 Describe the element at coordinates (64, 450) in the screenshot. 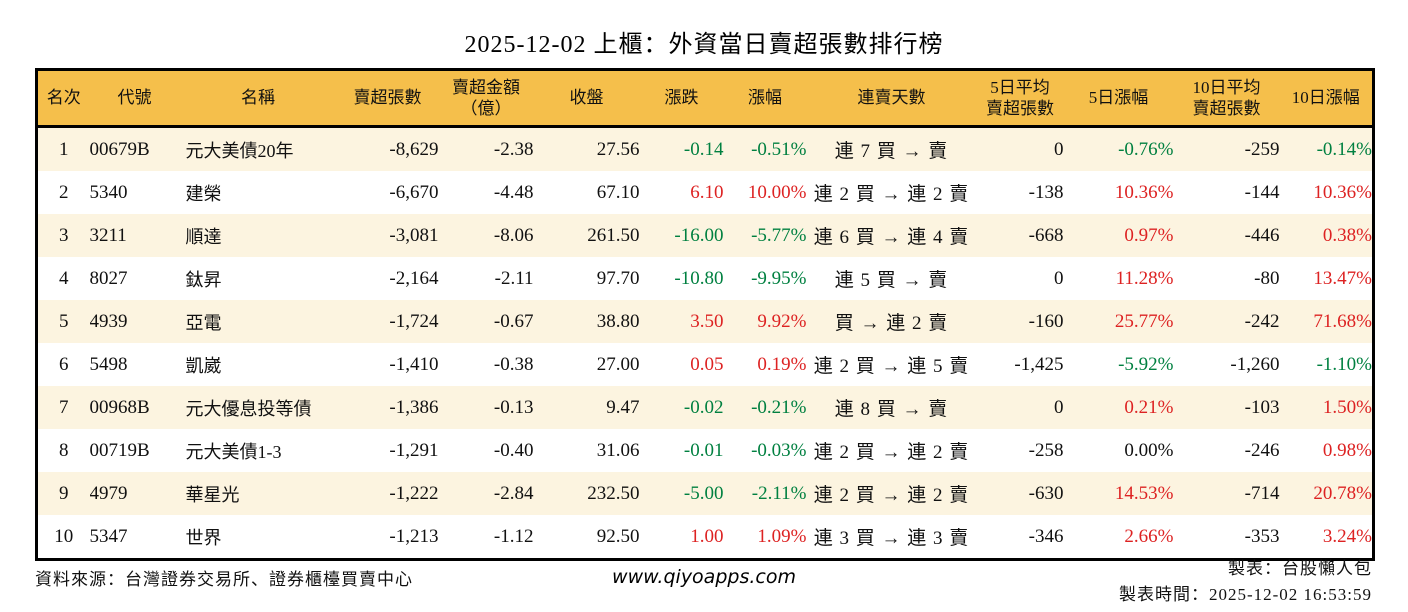

I see `cell-rank: 8` at that location.